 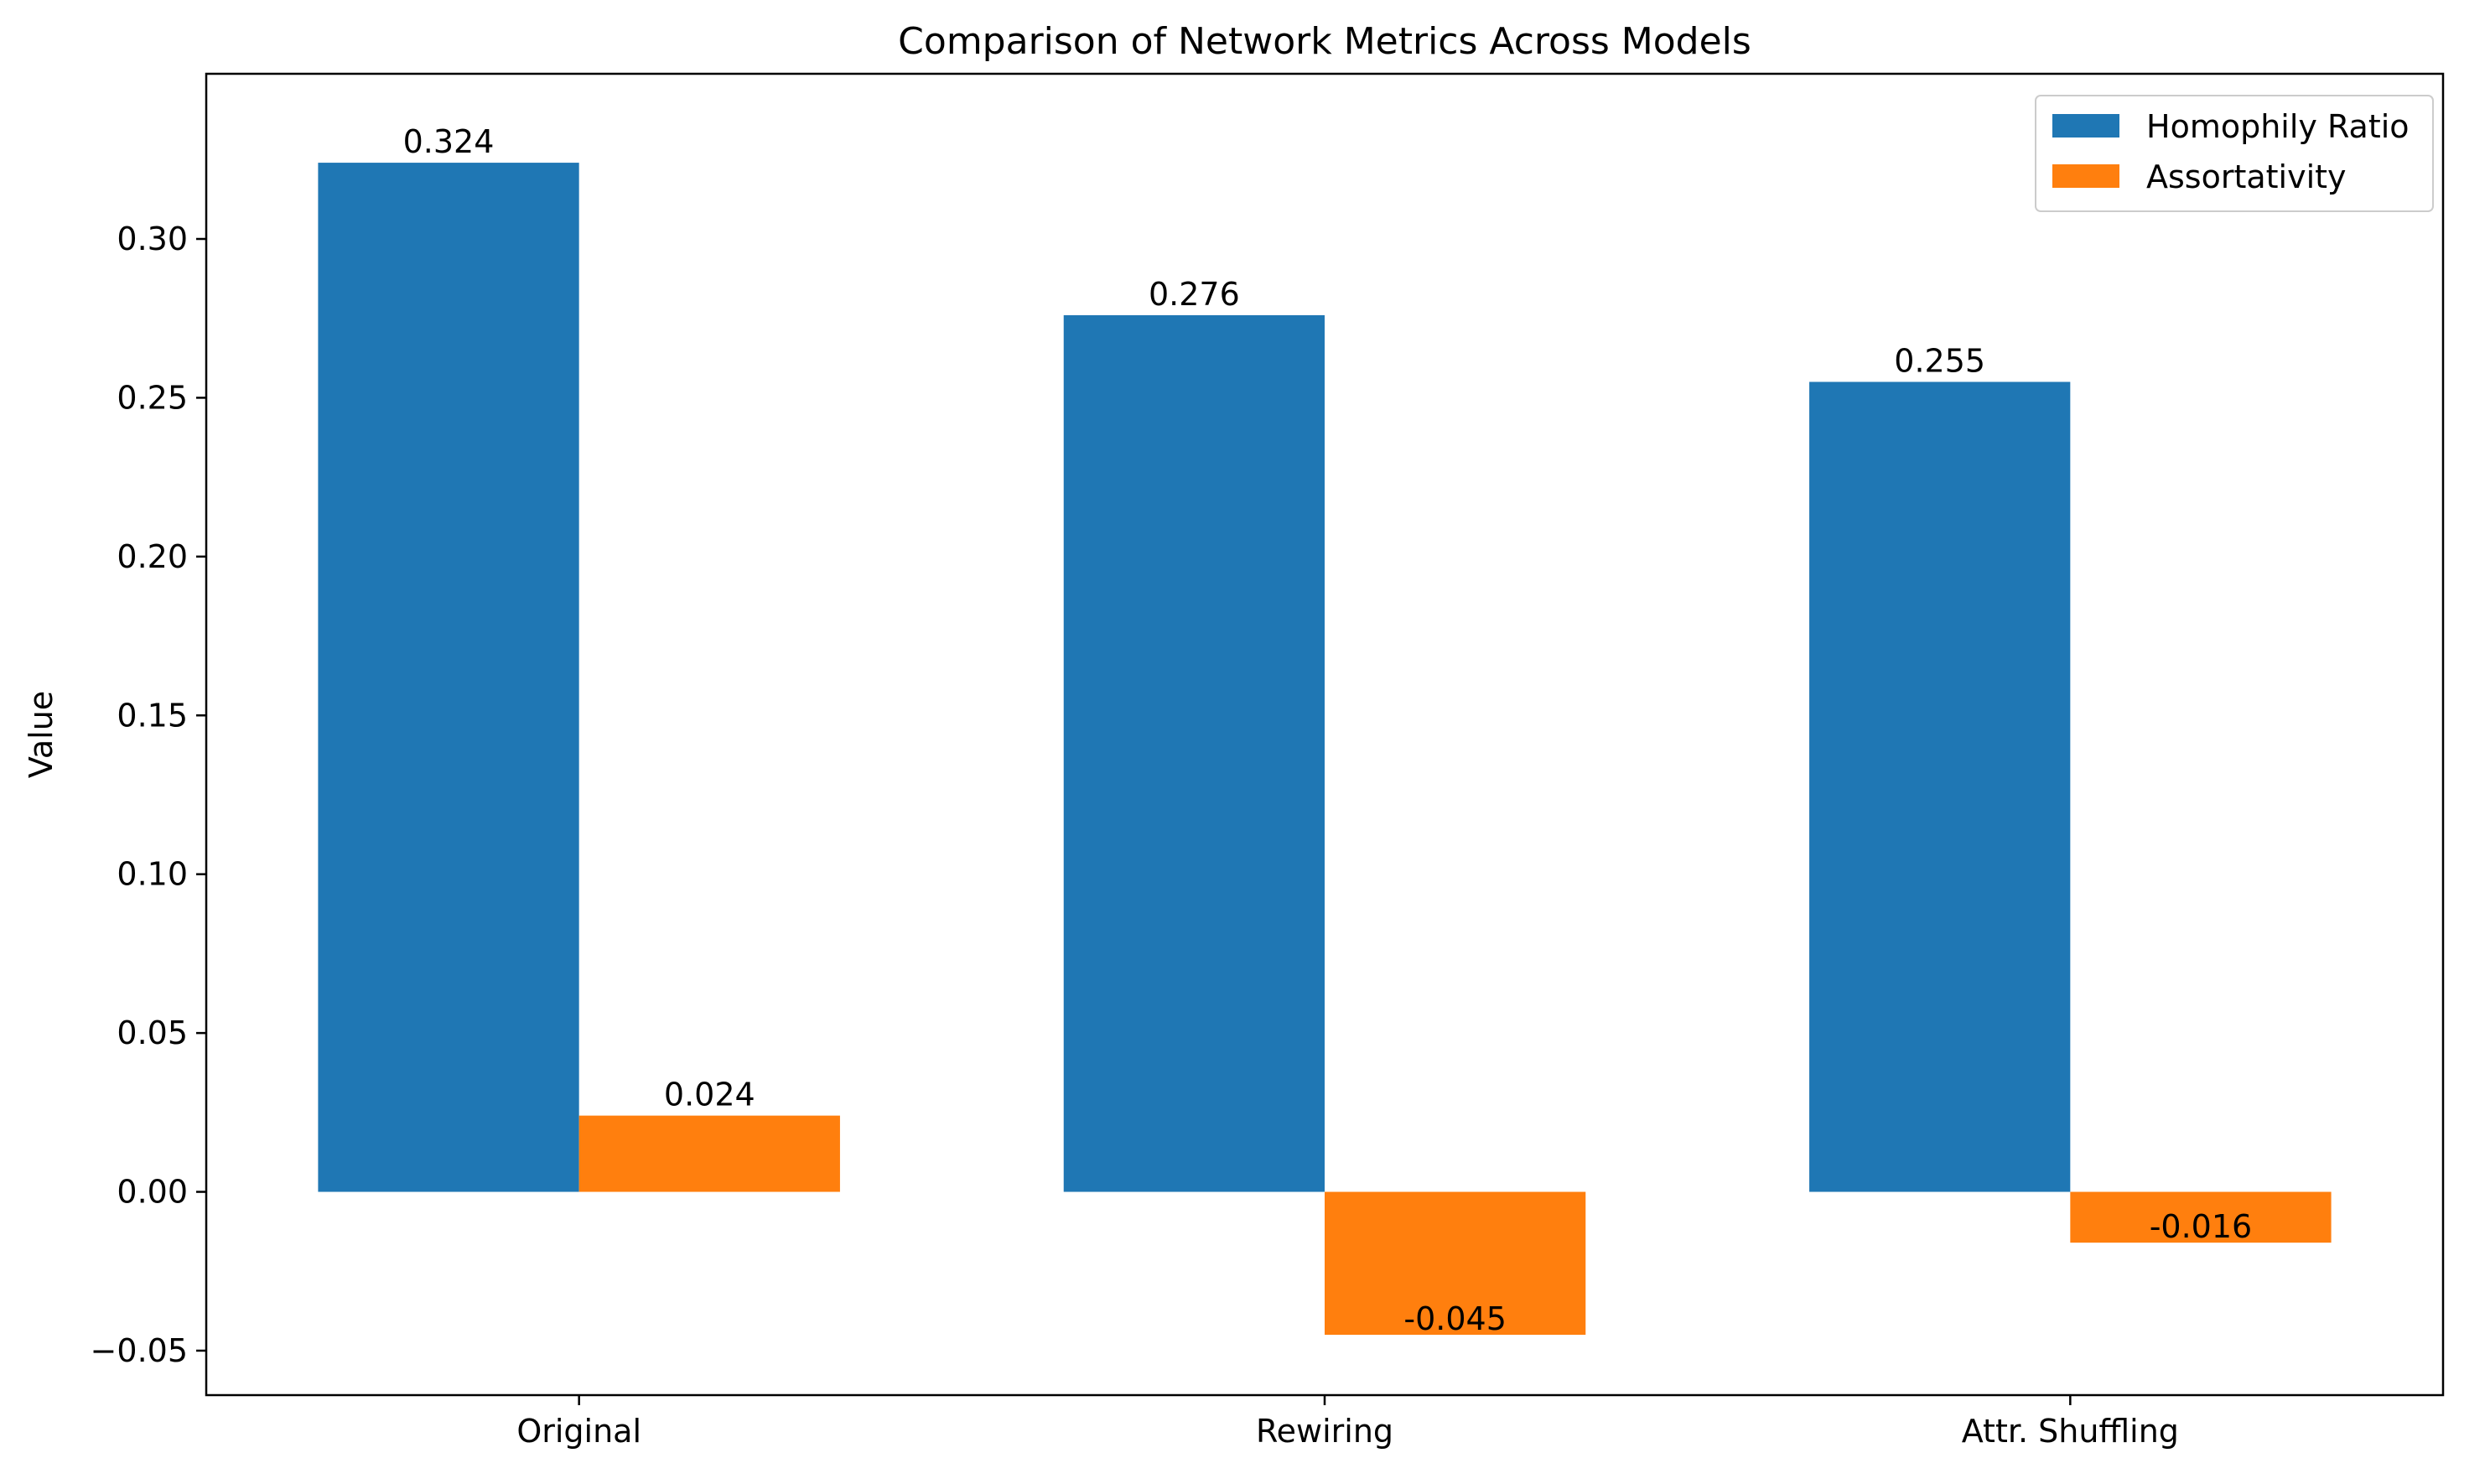 I want to click on data-label: -0.016, so click(x=2201, y=1226).